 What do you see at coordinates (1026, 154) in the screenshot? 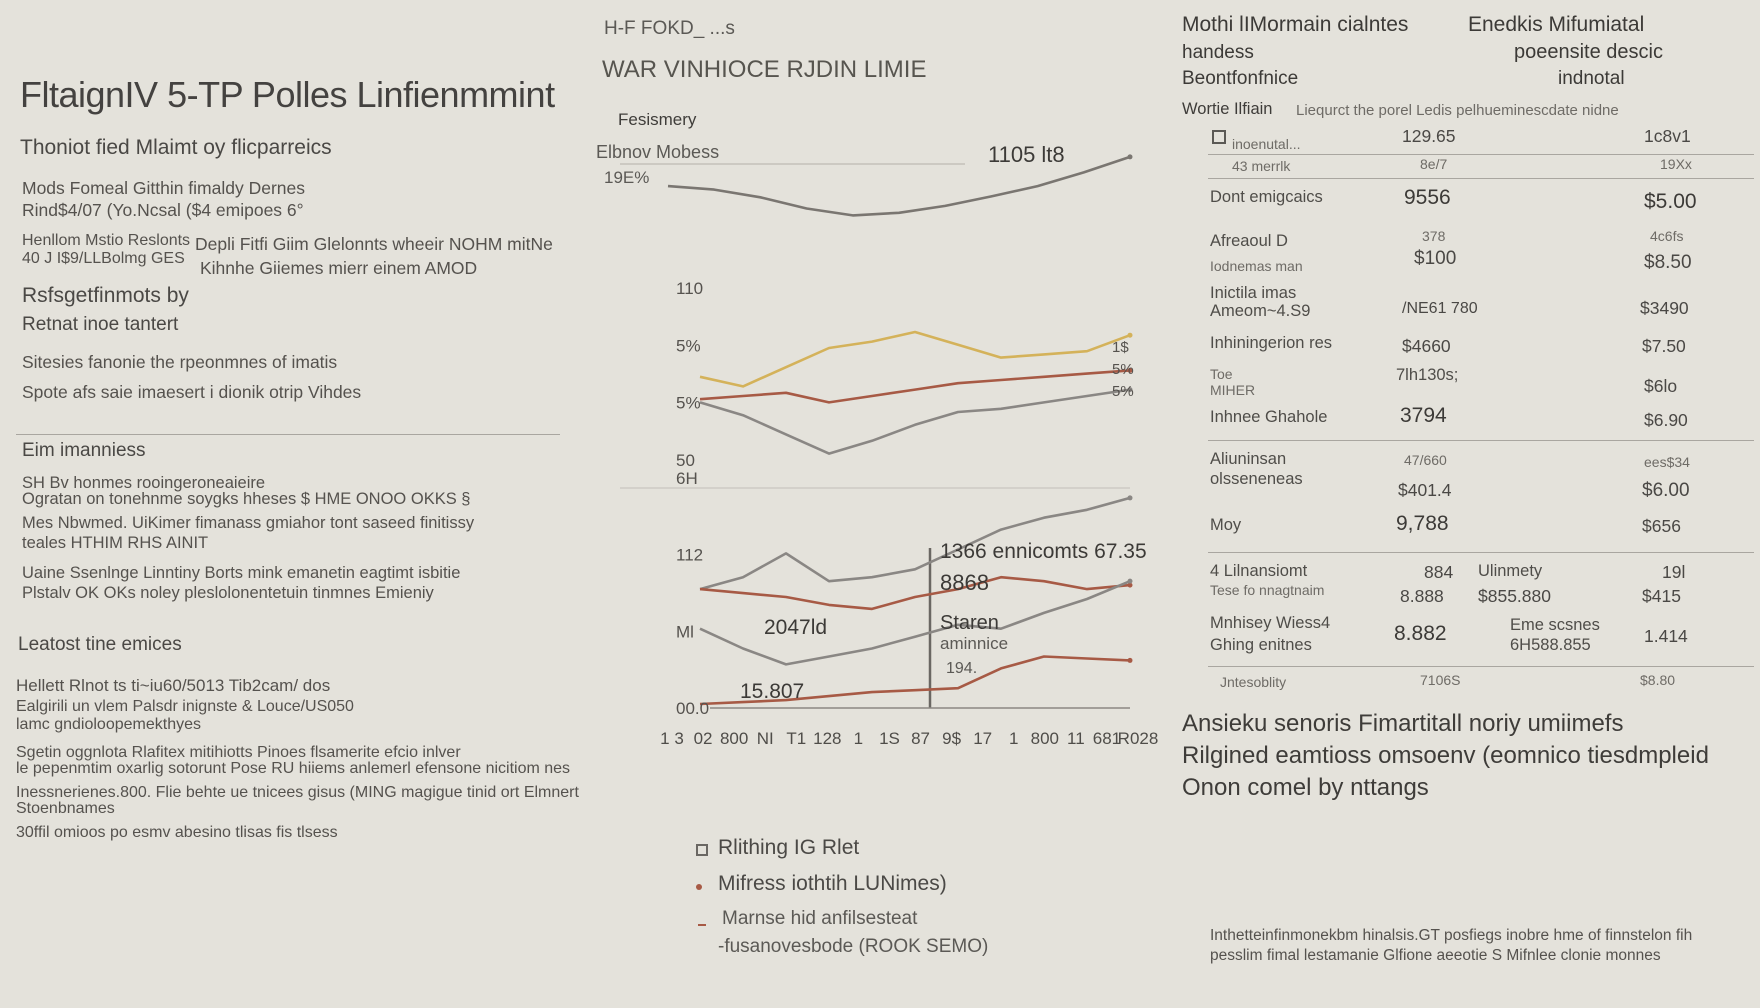
I see `metric-value: 1105 lt8` at bounding box center [1026, 154].